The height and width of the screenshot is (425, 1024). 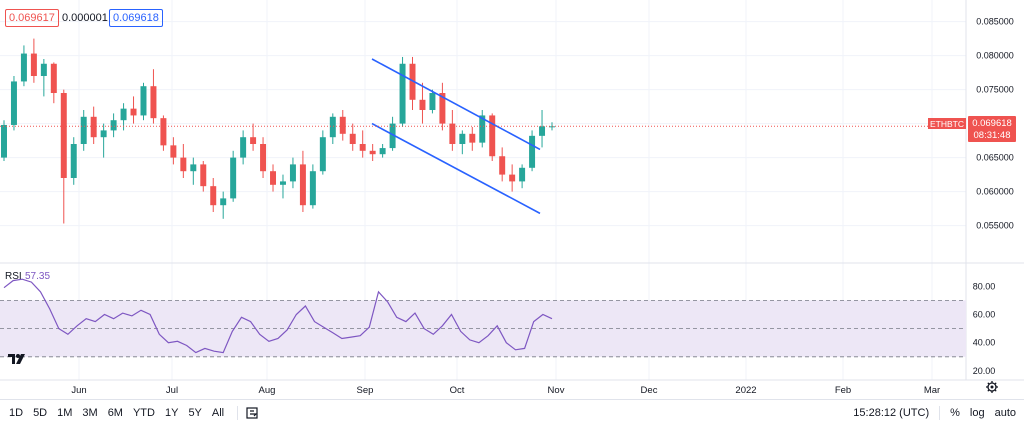 I want to click on timeframe-5y: 5Y, so click(x=195, y=412).